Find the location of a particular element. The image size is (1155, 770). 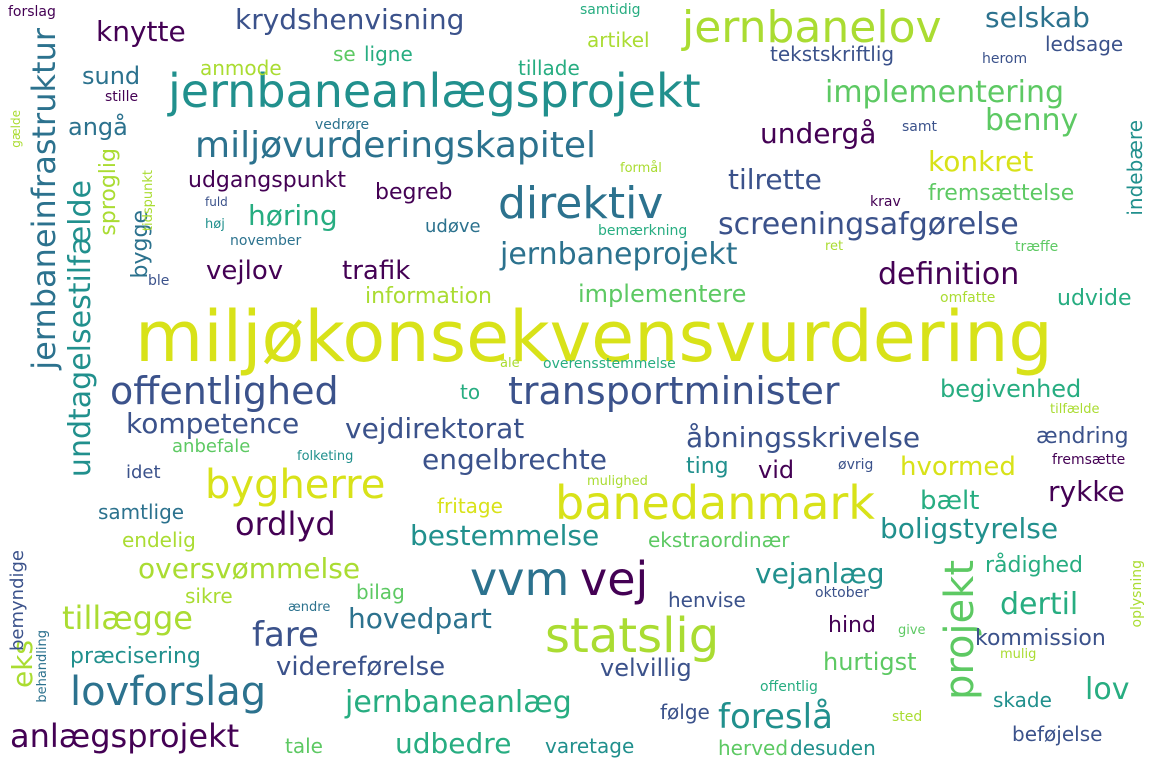

word: tekstskriftlig is located at coordinates (832, 54).